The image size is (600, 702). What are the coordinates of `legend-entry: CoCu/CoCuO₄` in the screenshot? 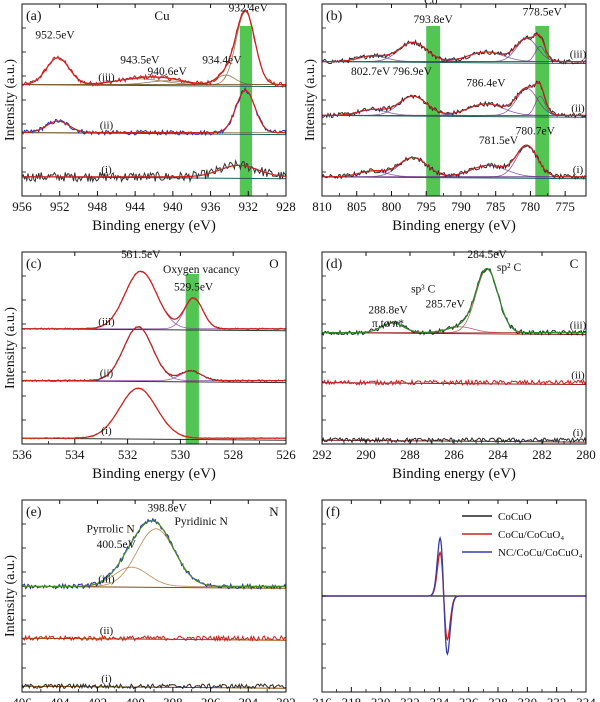 It's located at (531, 535).